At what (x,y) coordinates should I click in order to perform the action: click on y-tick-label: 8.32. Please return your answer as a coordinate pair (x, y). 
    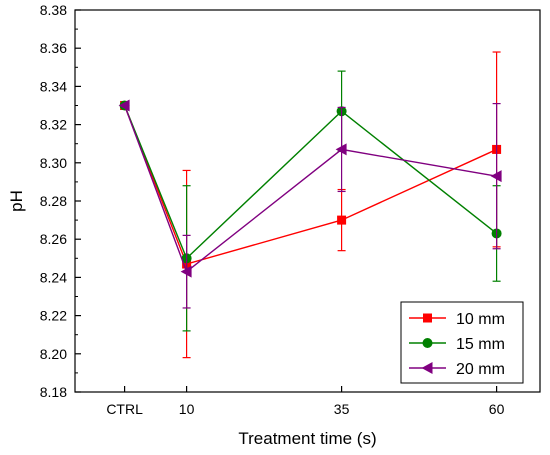
    Looking at the image, I should click on (53, 125).